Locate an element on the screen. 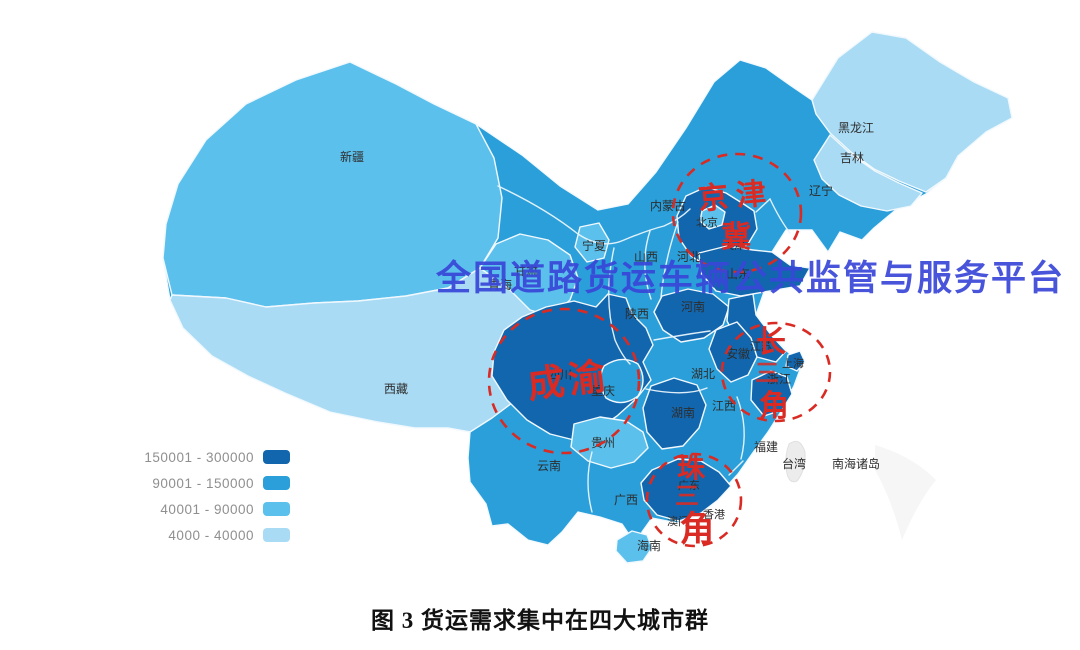 The height and width of the screenshot is (650, 1080). province-label: 陕西 is located at coordinates (637, 313).